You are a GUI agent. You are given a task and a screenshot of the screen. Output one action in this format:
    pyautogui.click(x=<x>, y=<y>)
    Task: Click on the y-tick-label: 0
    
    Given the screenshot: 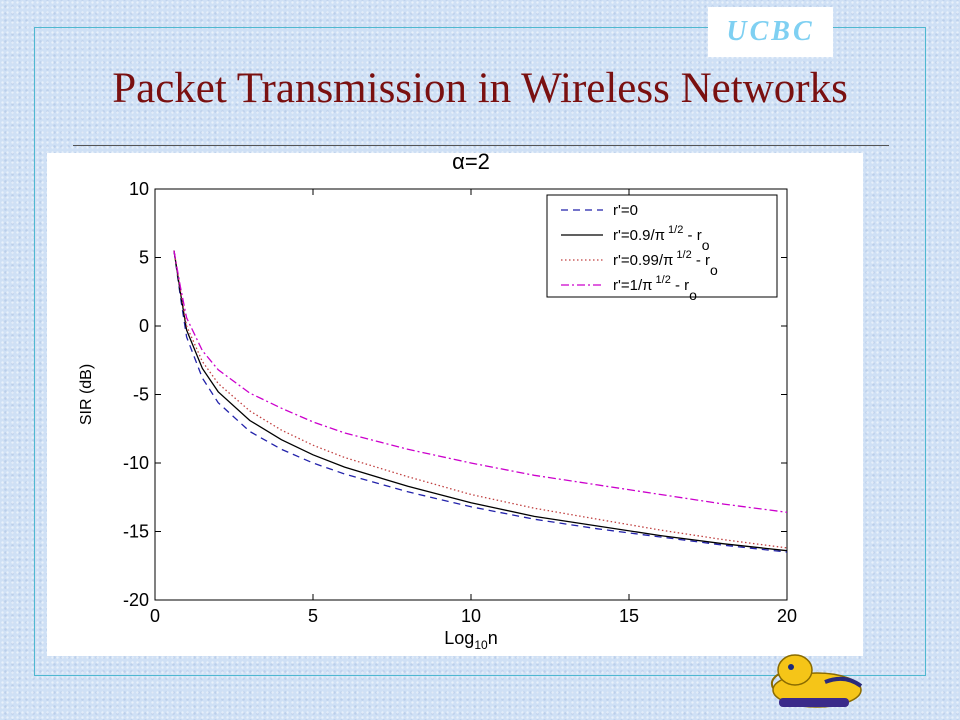 What is the action you would take?
    pyautogui.click(x=144, y=326)
    